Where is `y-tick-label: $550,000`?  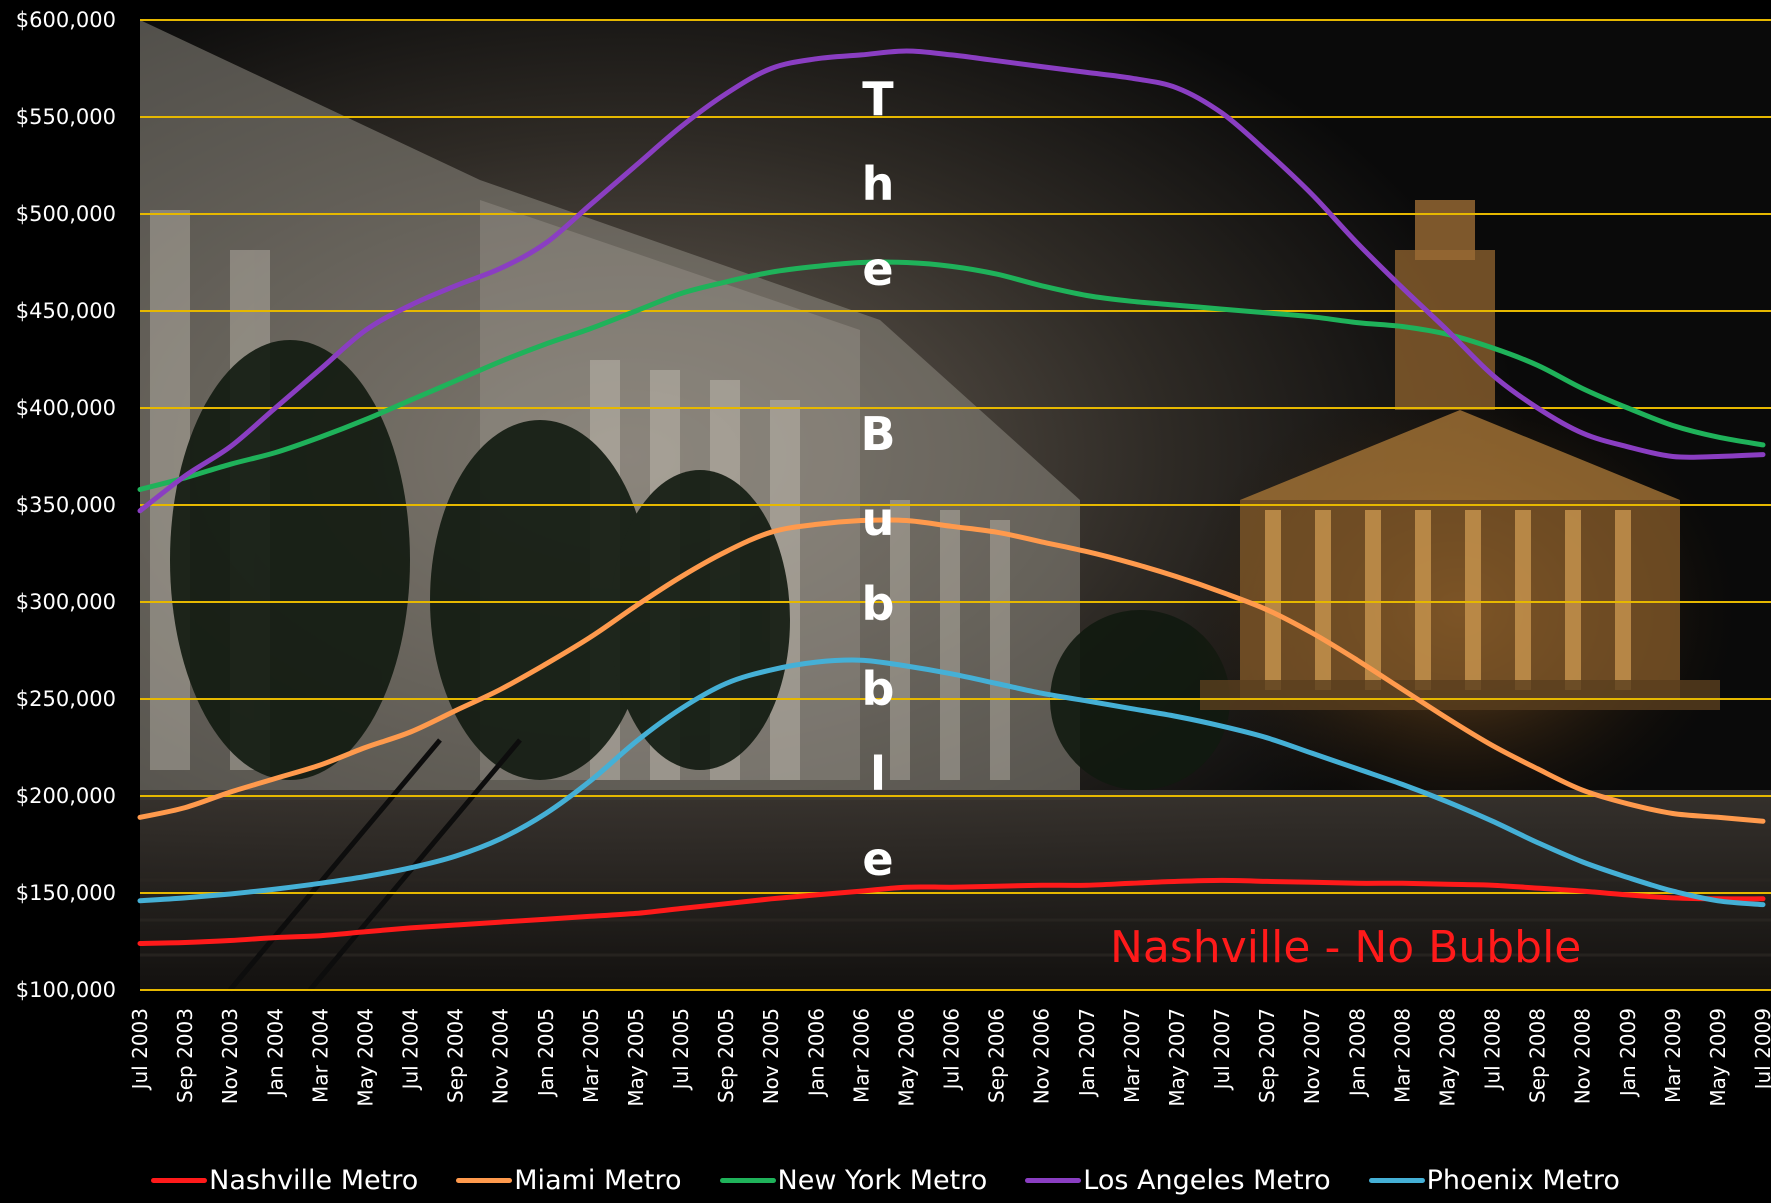 y-tick-label: $550,000 is located at coordinates (66, 117).